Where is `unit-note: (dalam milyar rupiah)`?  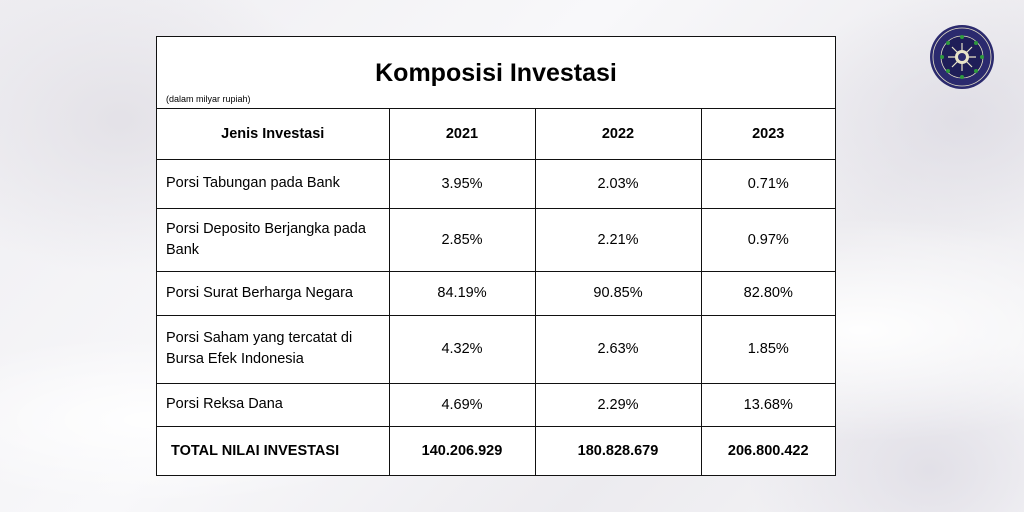
unit-note: (dalam milyar rupiah) is located at coordinates (208, 99).